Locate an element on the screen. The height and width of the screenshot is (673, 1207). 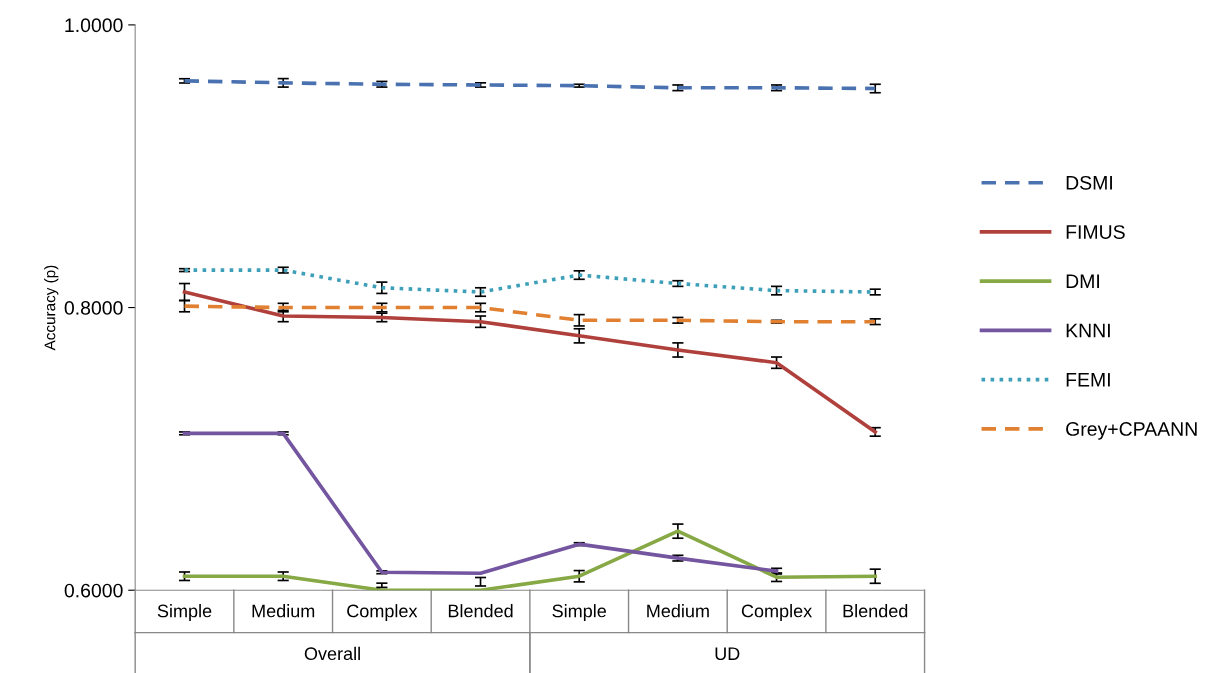
y-axis-title: Accuracy (p) is located at coordinates (51, 308).